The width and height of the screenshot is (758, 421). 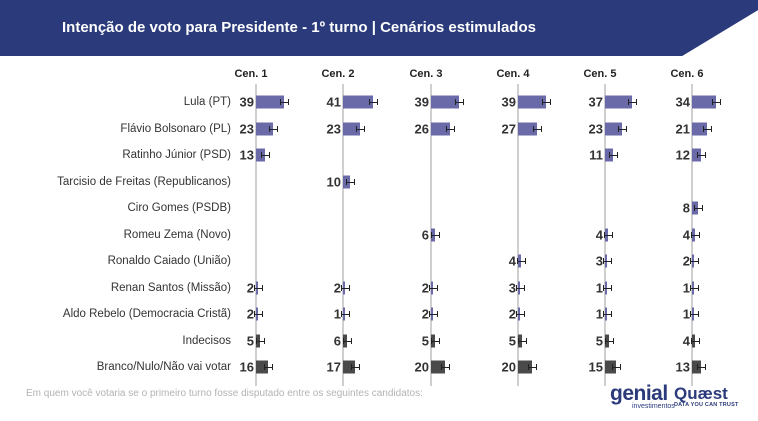 What do you see at coordinates (333, 367) in the screenshot?
I see `data-label: 17` at bounding box center [333, 367].